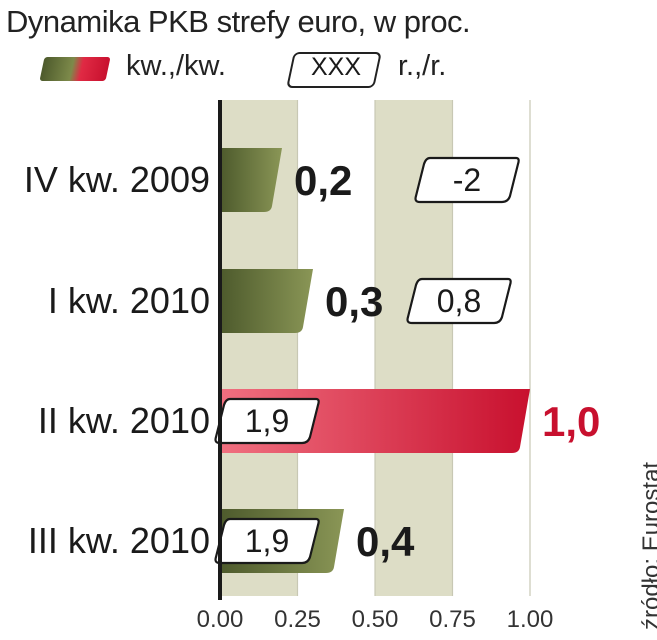 The width and height of the screenshot is (657, 640). I want to click on yy-value-label: -2, so click(467, 180).